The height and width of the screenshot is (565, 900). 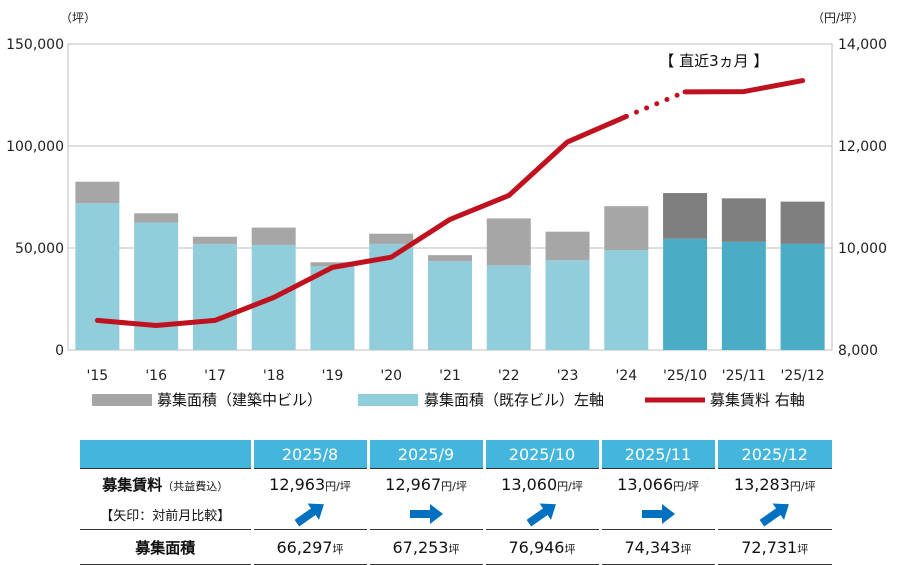 What do you see at coordinates (333, 376) in the screenshot?
I see `x-tick-label: '19` at bounding box center [333, 376].